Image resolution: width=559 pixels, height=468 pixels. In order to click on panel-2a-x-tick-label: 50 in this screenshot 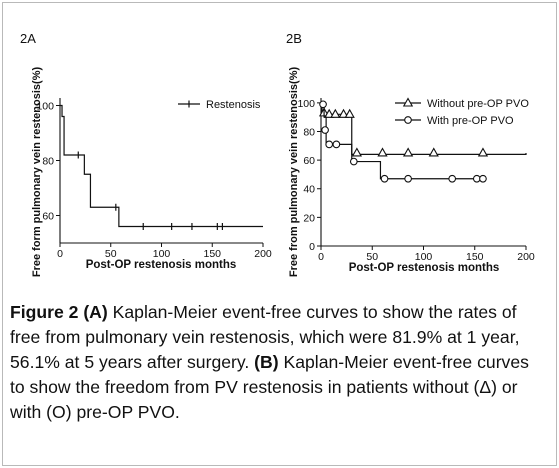, I will do `click(111, 254)`.